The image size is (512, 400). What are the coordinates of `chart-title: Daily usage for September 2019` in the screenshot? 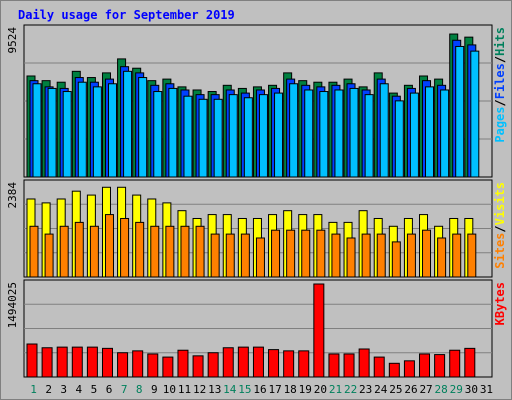 It's located at (126, 15).